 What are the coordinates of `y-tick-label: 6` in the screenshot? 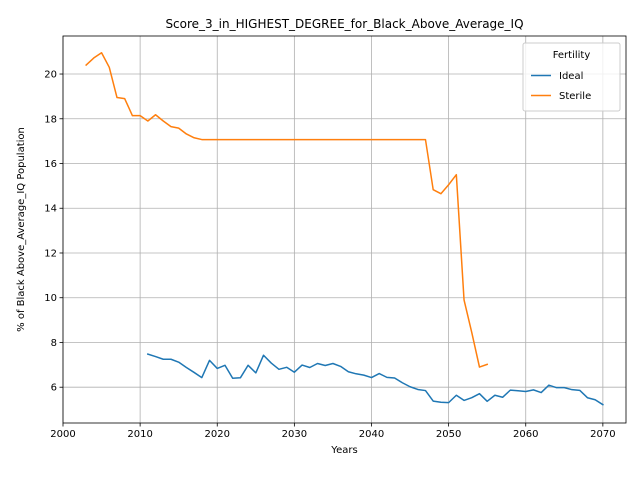 It's located at (54, 388).